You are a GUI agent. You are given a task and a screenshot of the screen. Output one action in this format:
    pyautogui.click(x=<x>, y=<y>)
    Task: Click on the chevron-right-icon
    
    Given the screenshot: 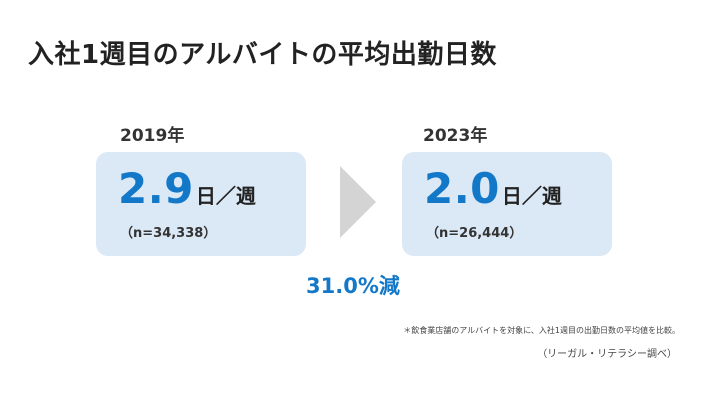 What is the action you would take?
    pyautogui.click(x=358, y=202)
    